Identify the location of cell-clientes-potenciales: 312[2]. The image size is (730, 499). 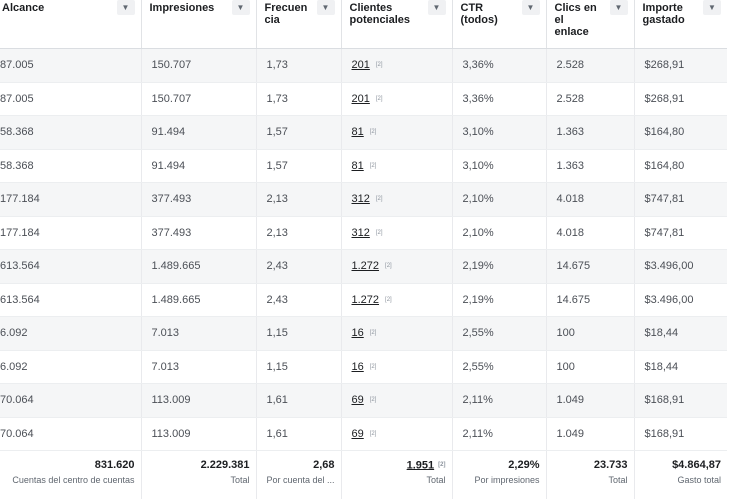
(396, 233).